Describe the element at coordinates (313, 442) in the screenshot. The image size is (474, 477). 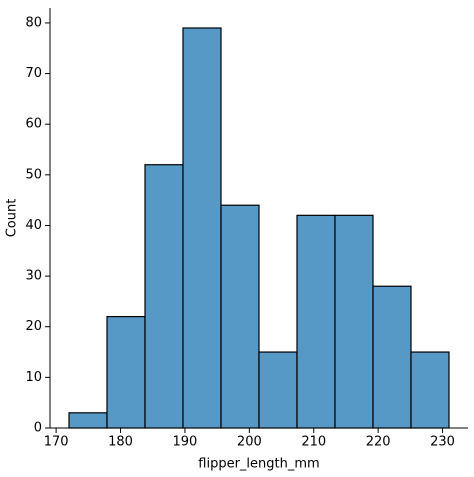
I see `x-tick-label: 210` at that location.